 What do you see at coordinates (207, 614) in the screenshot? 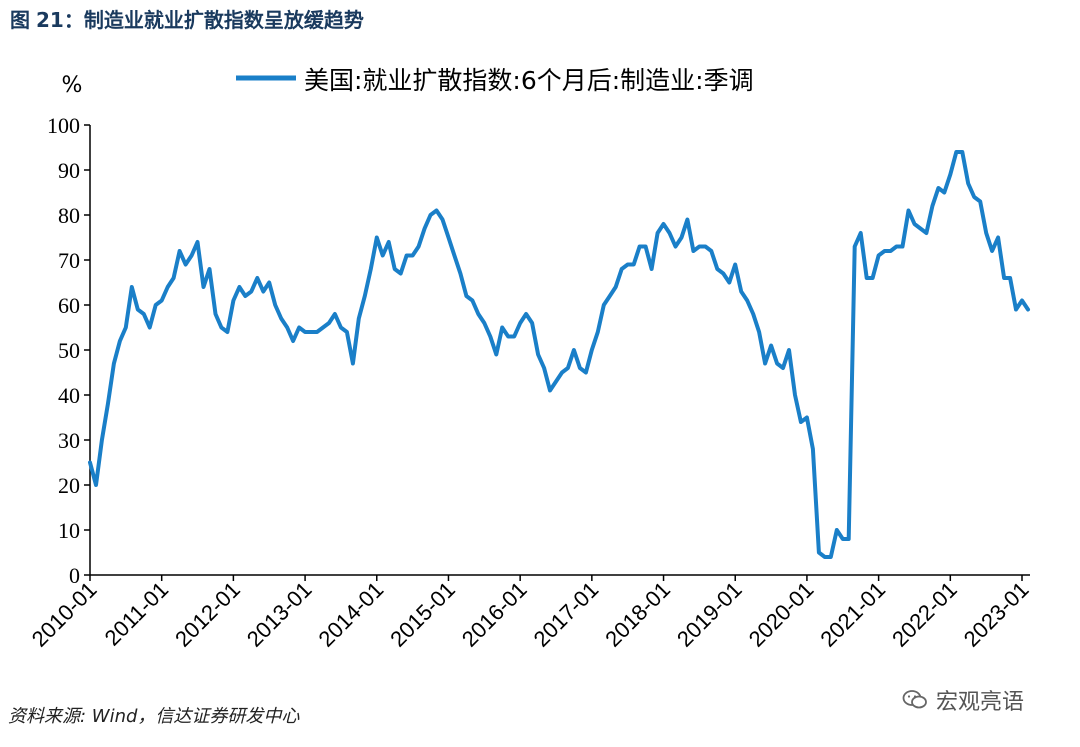
I see `x-tick-label: 2012-01` at bounding box center [207, 614].